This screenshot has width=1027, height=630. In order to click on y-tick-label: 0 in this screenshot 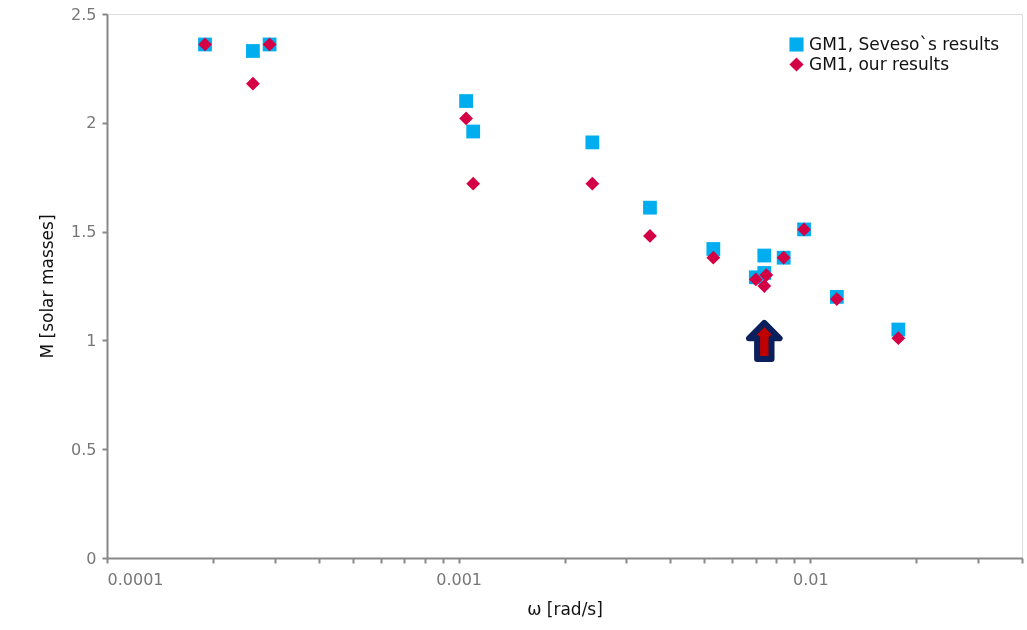, I will do `click(91, 558)`.